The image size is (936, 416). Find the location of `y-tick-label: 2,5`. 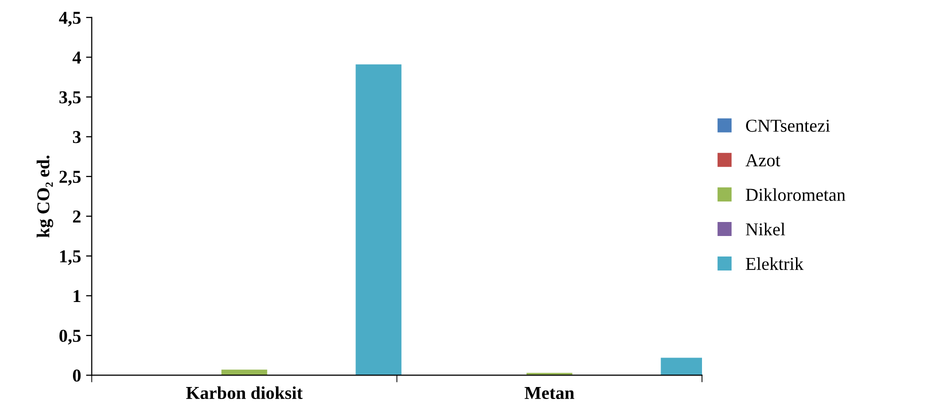

y-tick-label: 2,5 is located at coordinates (70, 178).